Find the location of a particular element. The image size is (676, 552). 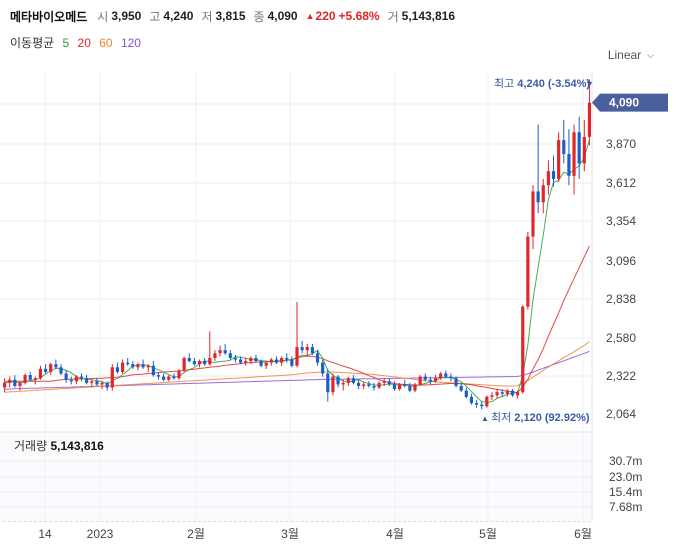

max-annotation-label: 최고 4,240 (-3.54%) is located at coordinates (542, 83).